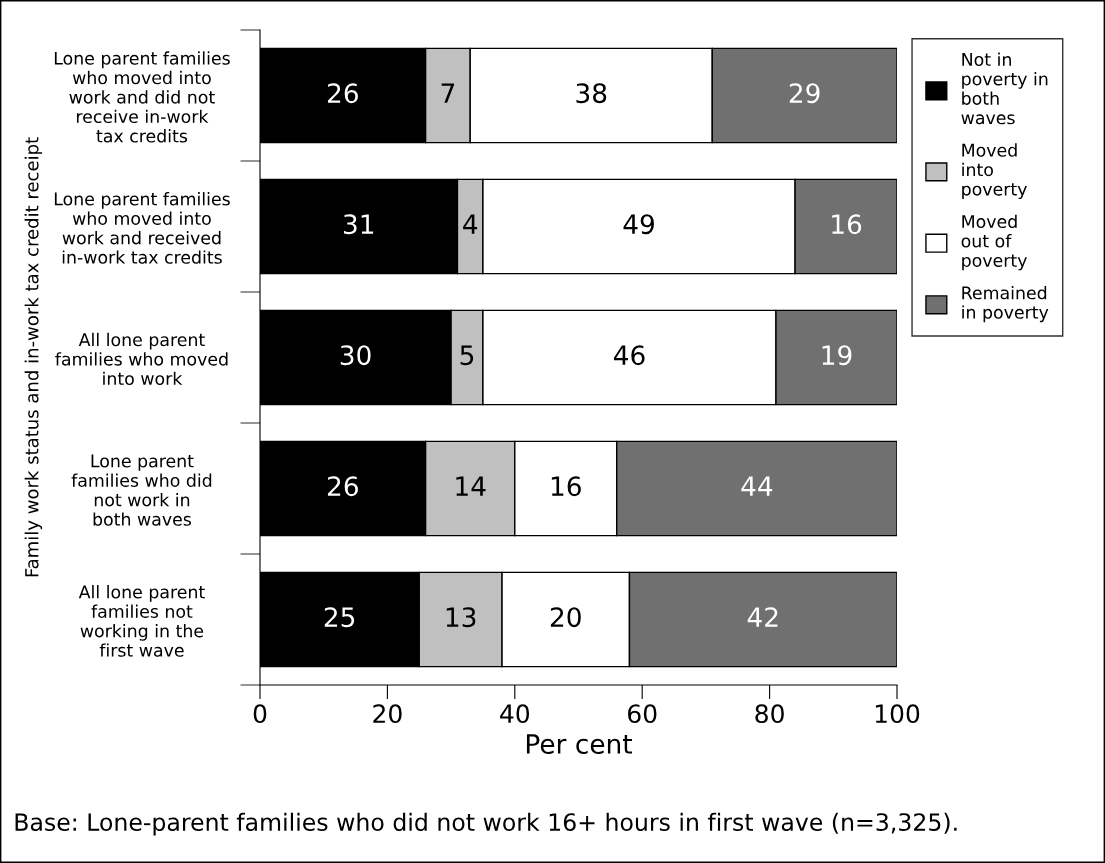  Describe the element at coordinates (260, 714) in the screenshot. I see `x-tick-label: 0` at that location.